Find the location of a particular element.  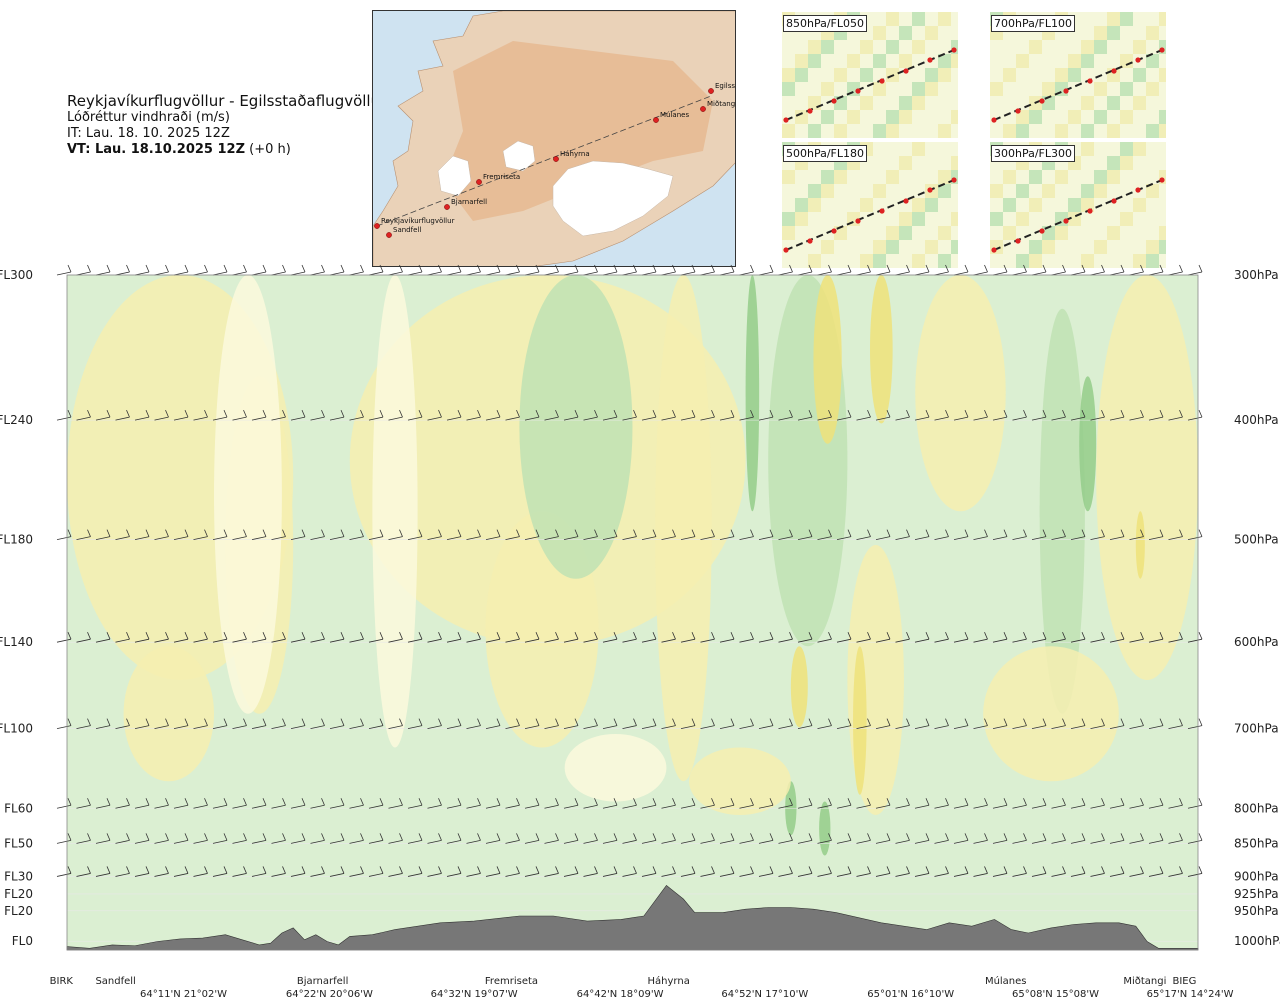

pressure-label-5: 800hPa is located at coordinates (1256, 808).